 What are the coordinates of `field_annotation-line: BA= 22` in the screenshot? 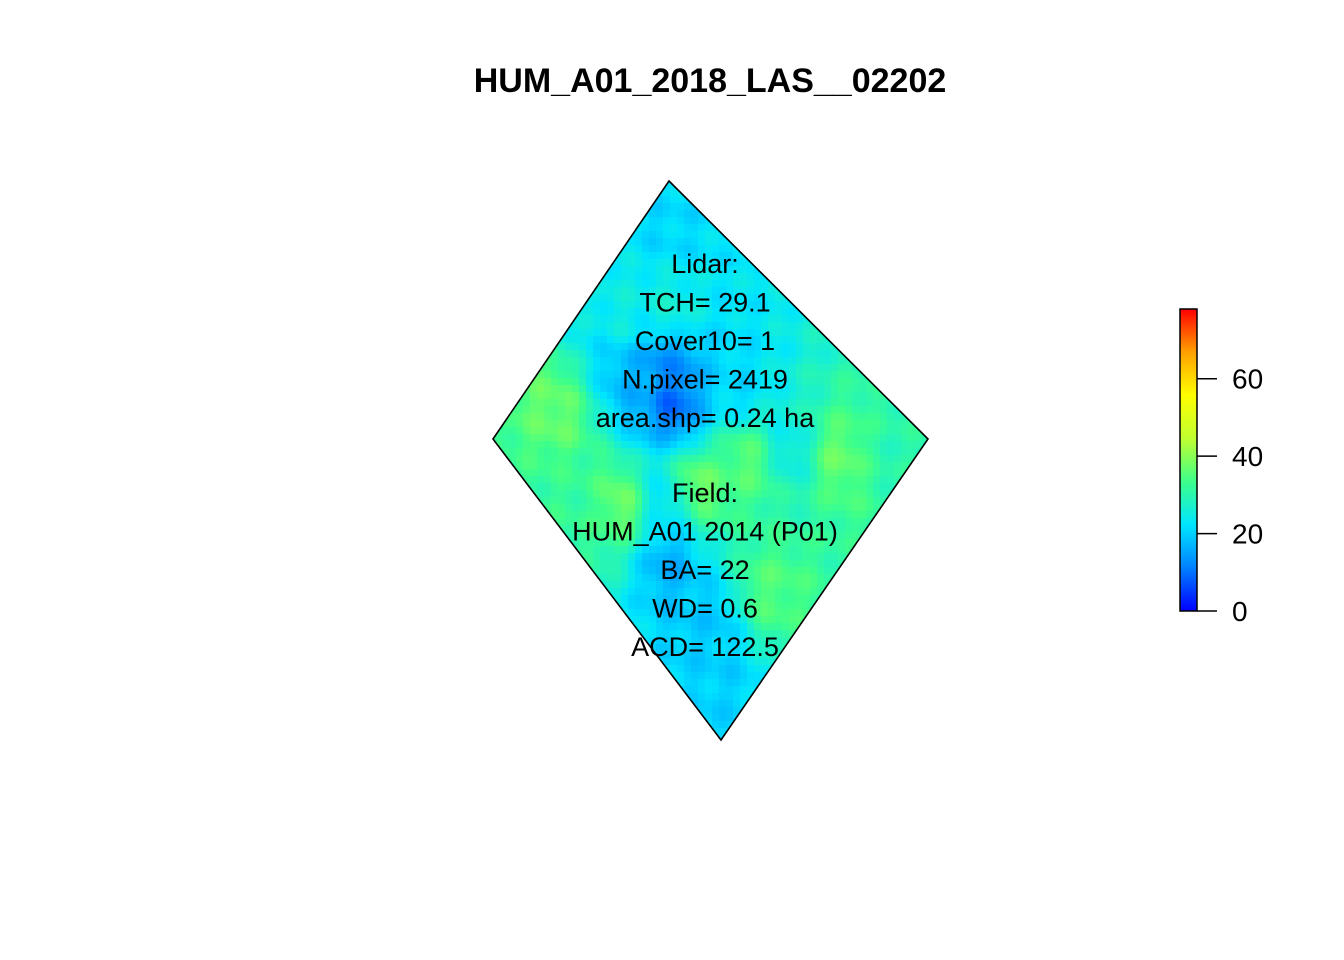 It's located at (704, 570).